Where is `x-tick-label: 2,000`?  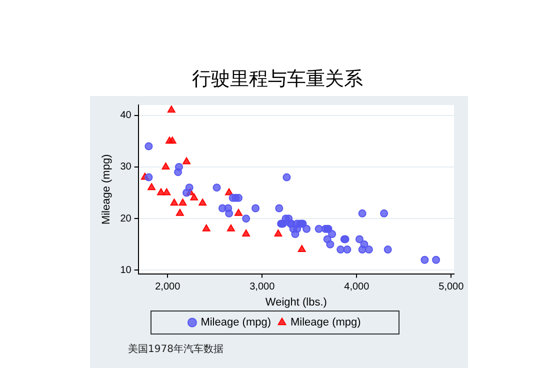 x-tick-label: 2,000 is located at coordinates (168, 287).